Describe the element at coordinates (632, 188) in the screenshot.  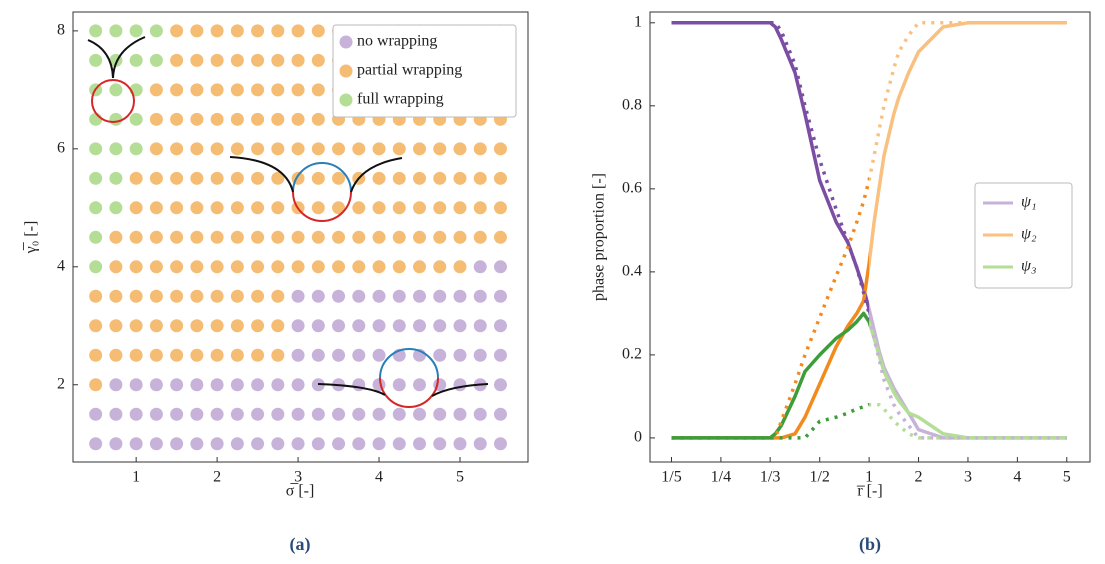
I see `y-tick-label: 0.6` at that location.